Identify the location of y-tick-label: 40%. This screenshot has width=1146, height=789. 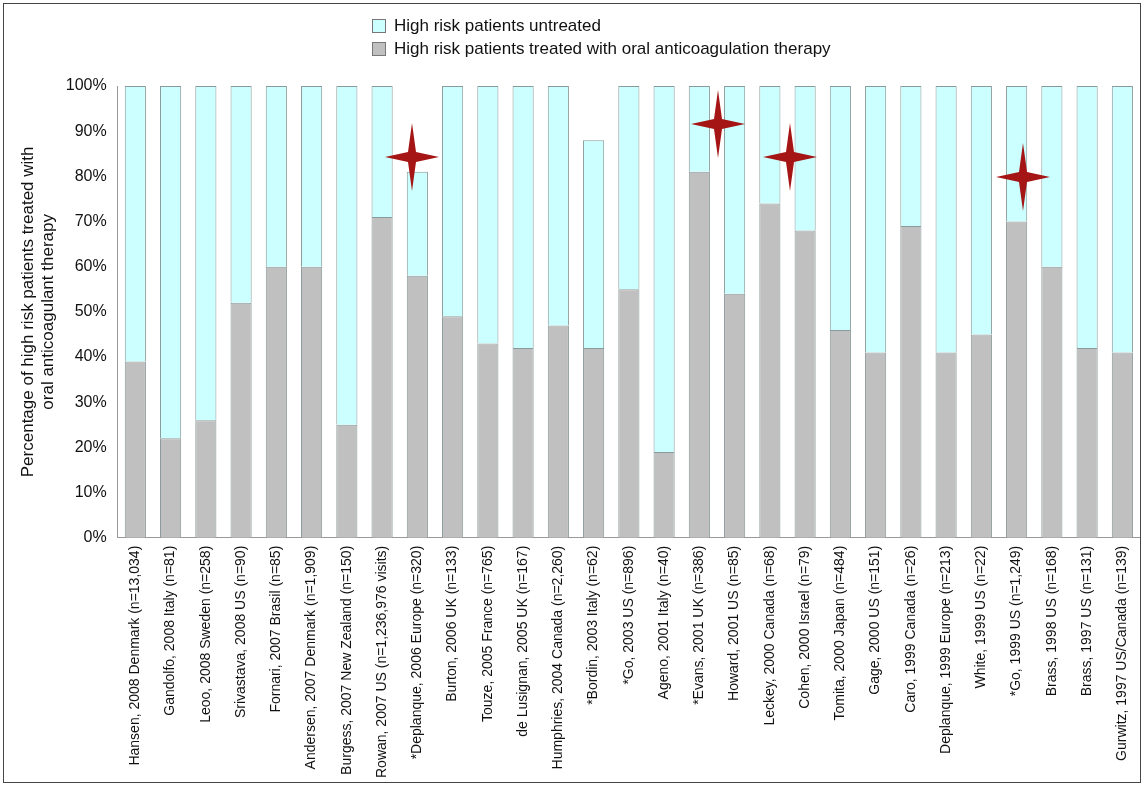
(90, 356).